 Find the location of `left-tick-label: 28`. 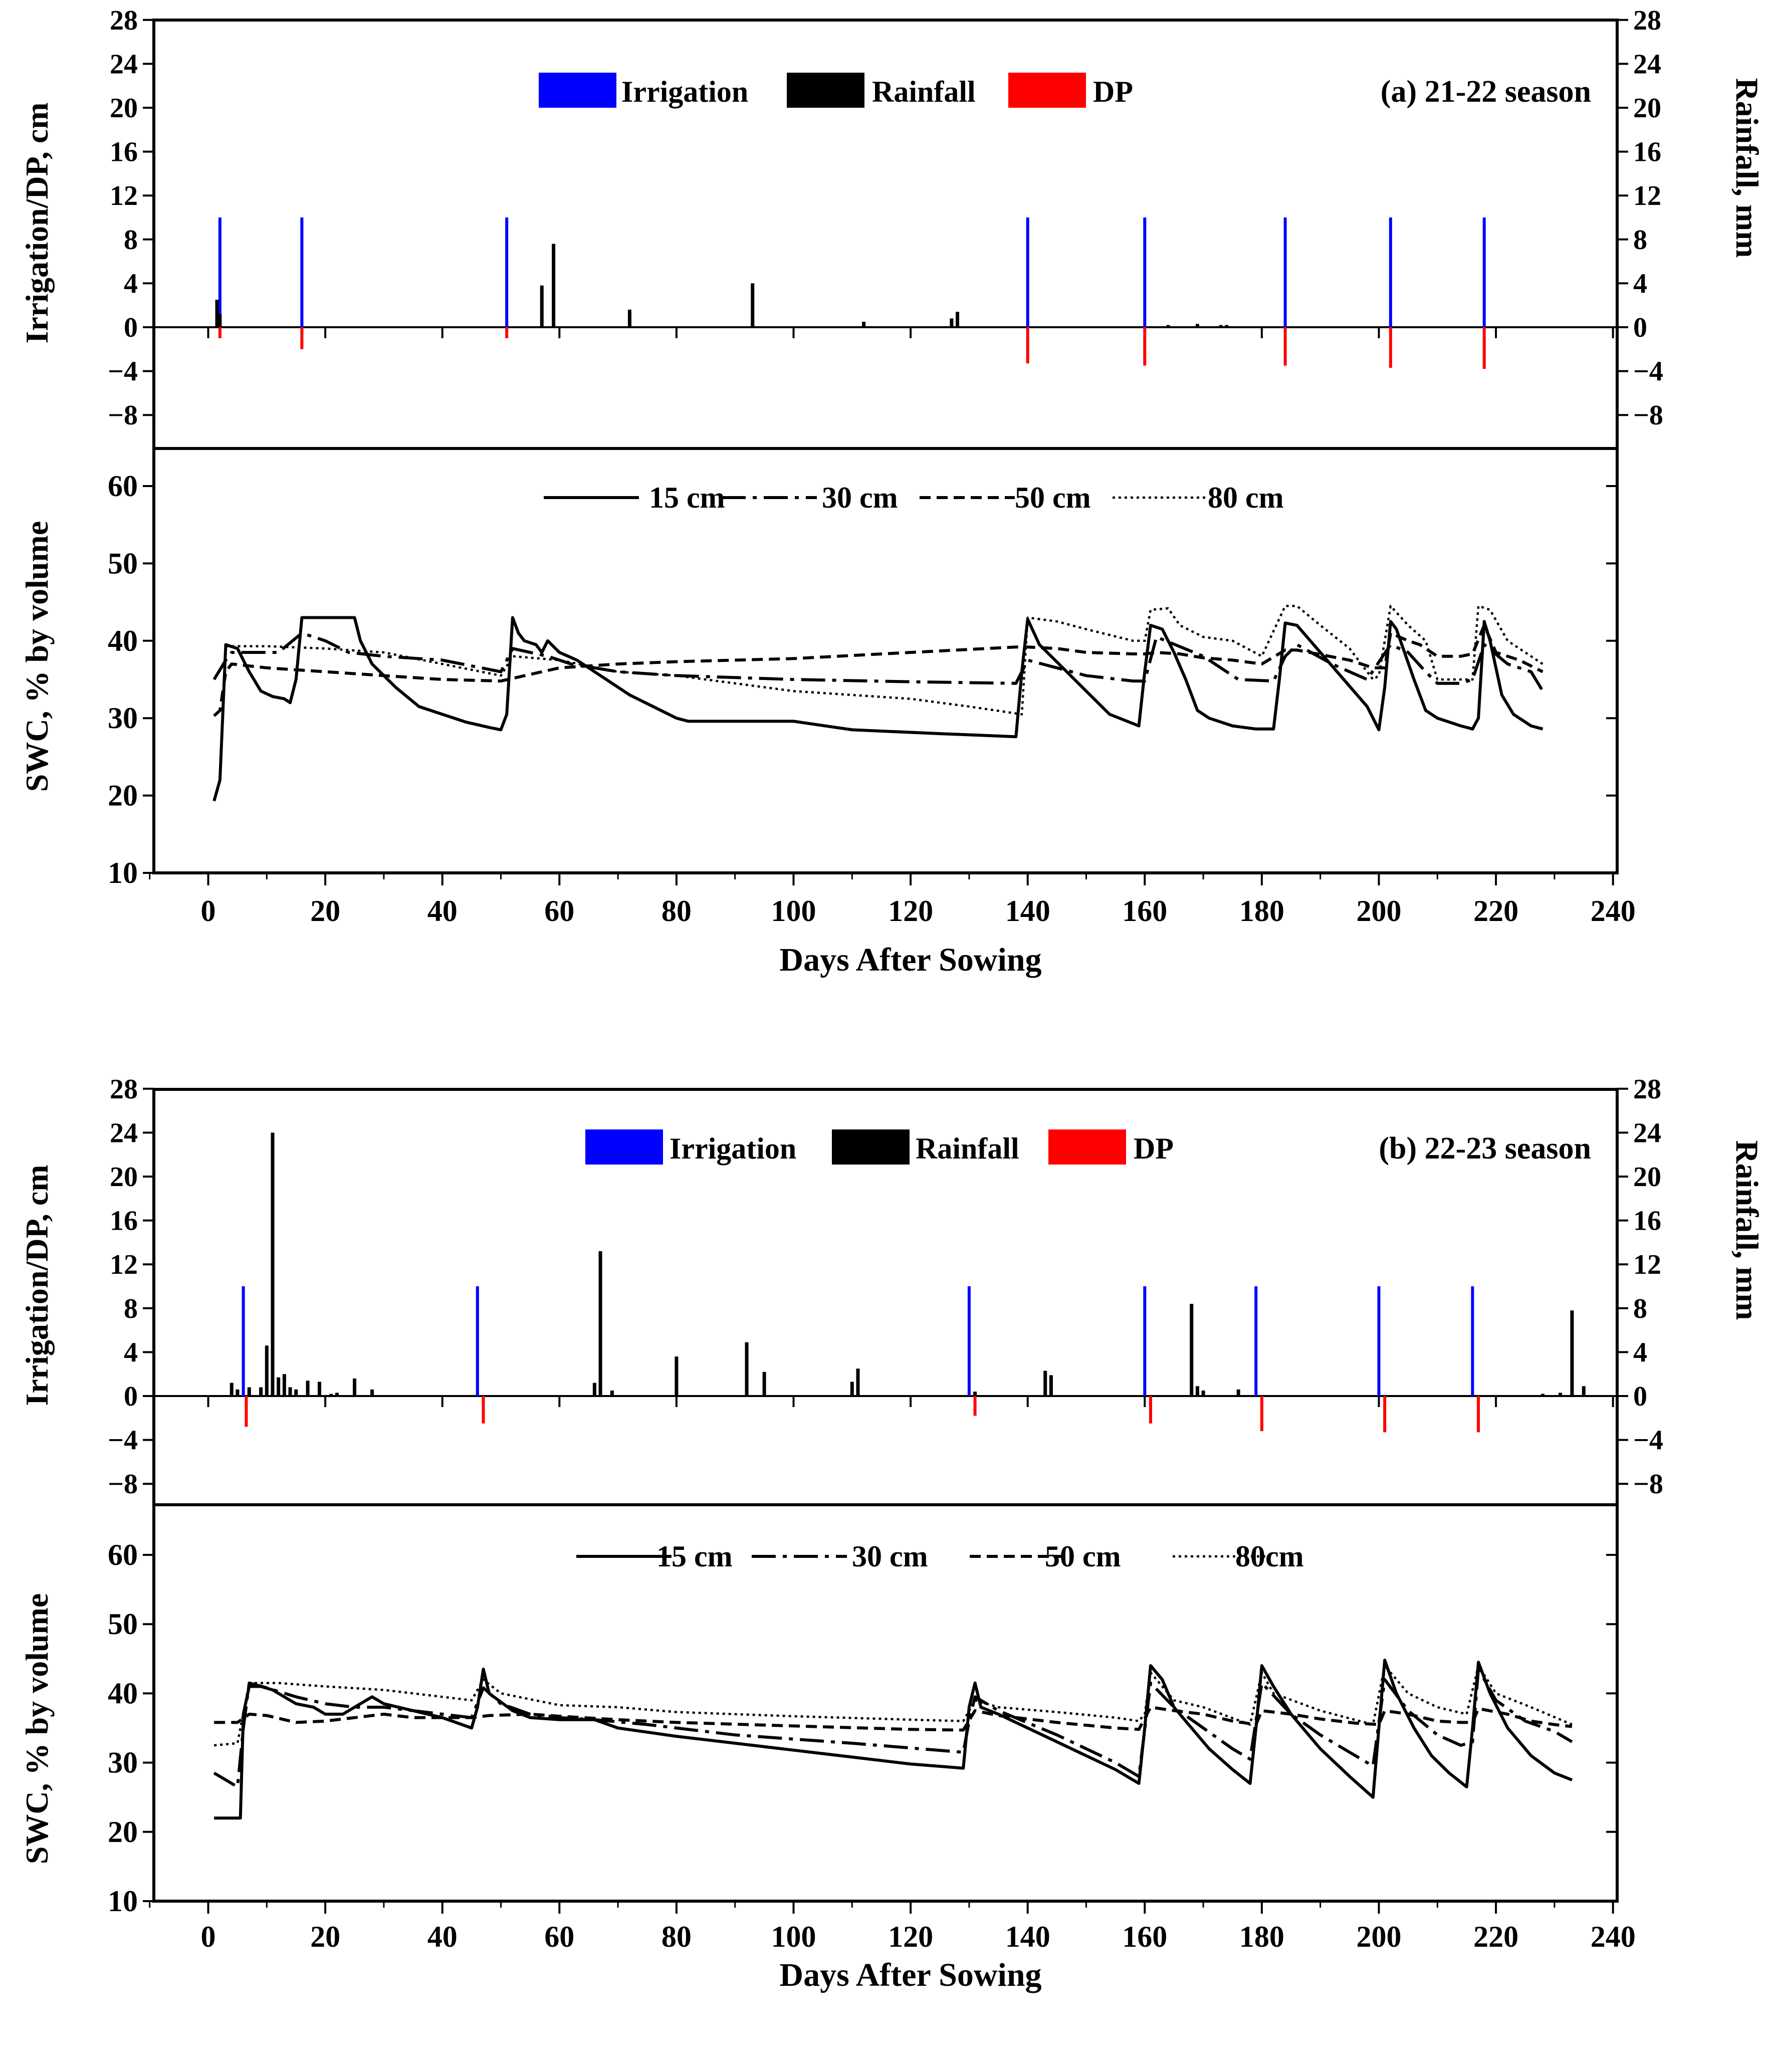

left-tick-label: 28 is located at coordinates (124, 1089).